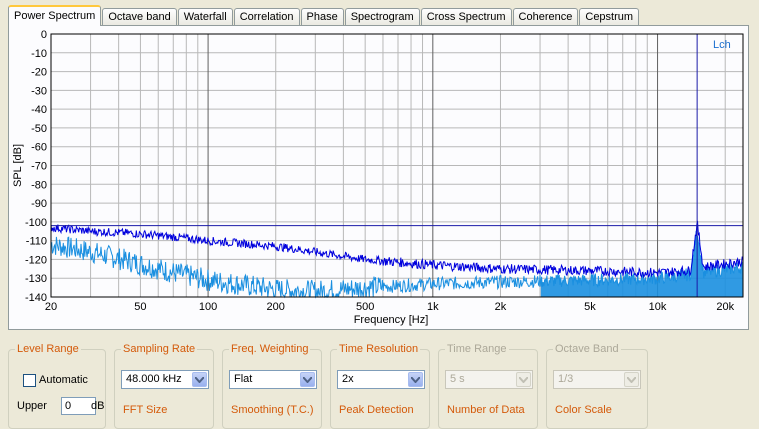 The height and width of the screenshot is (429, 759). What do you see at coordinates (379, 349) in the screenshot?
I see `time-resolution-title: Time Resolution` at bounding box center [379, 349].